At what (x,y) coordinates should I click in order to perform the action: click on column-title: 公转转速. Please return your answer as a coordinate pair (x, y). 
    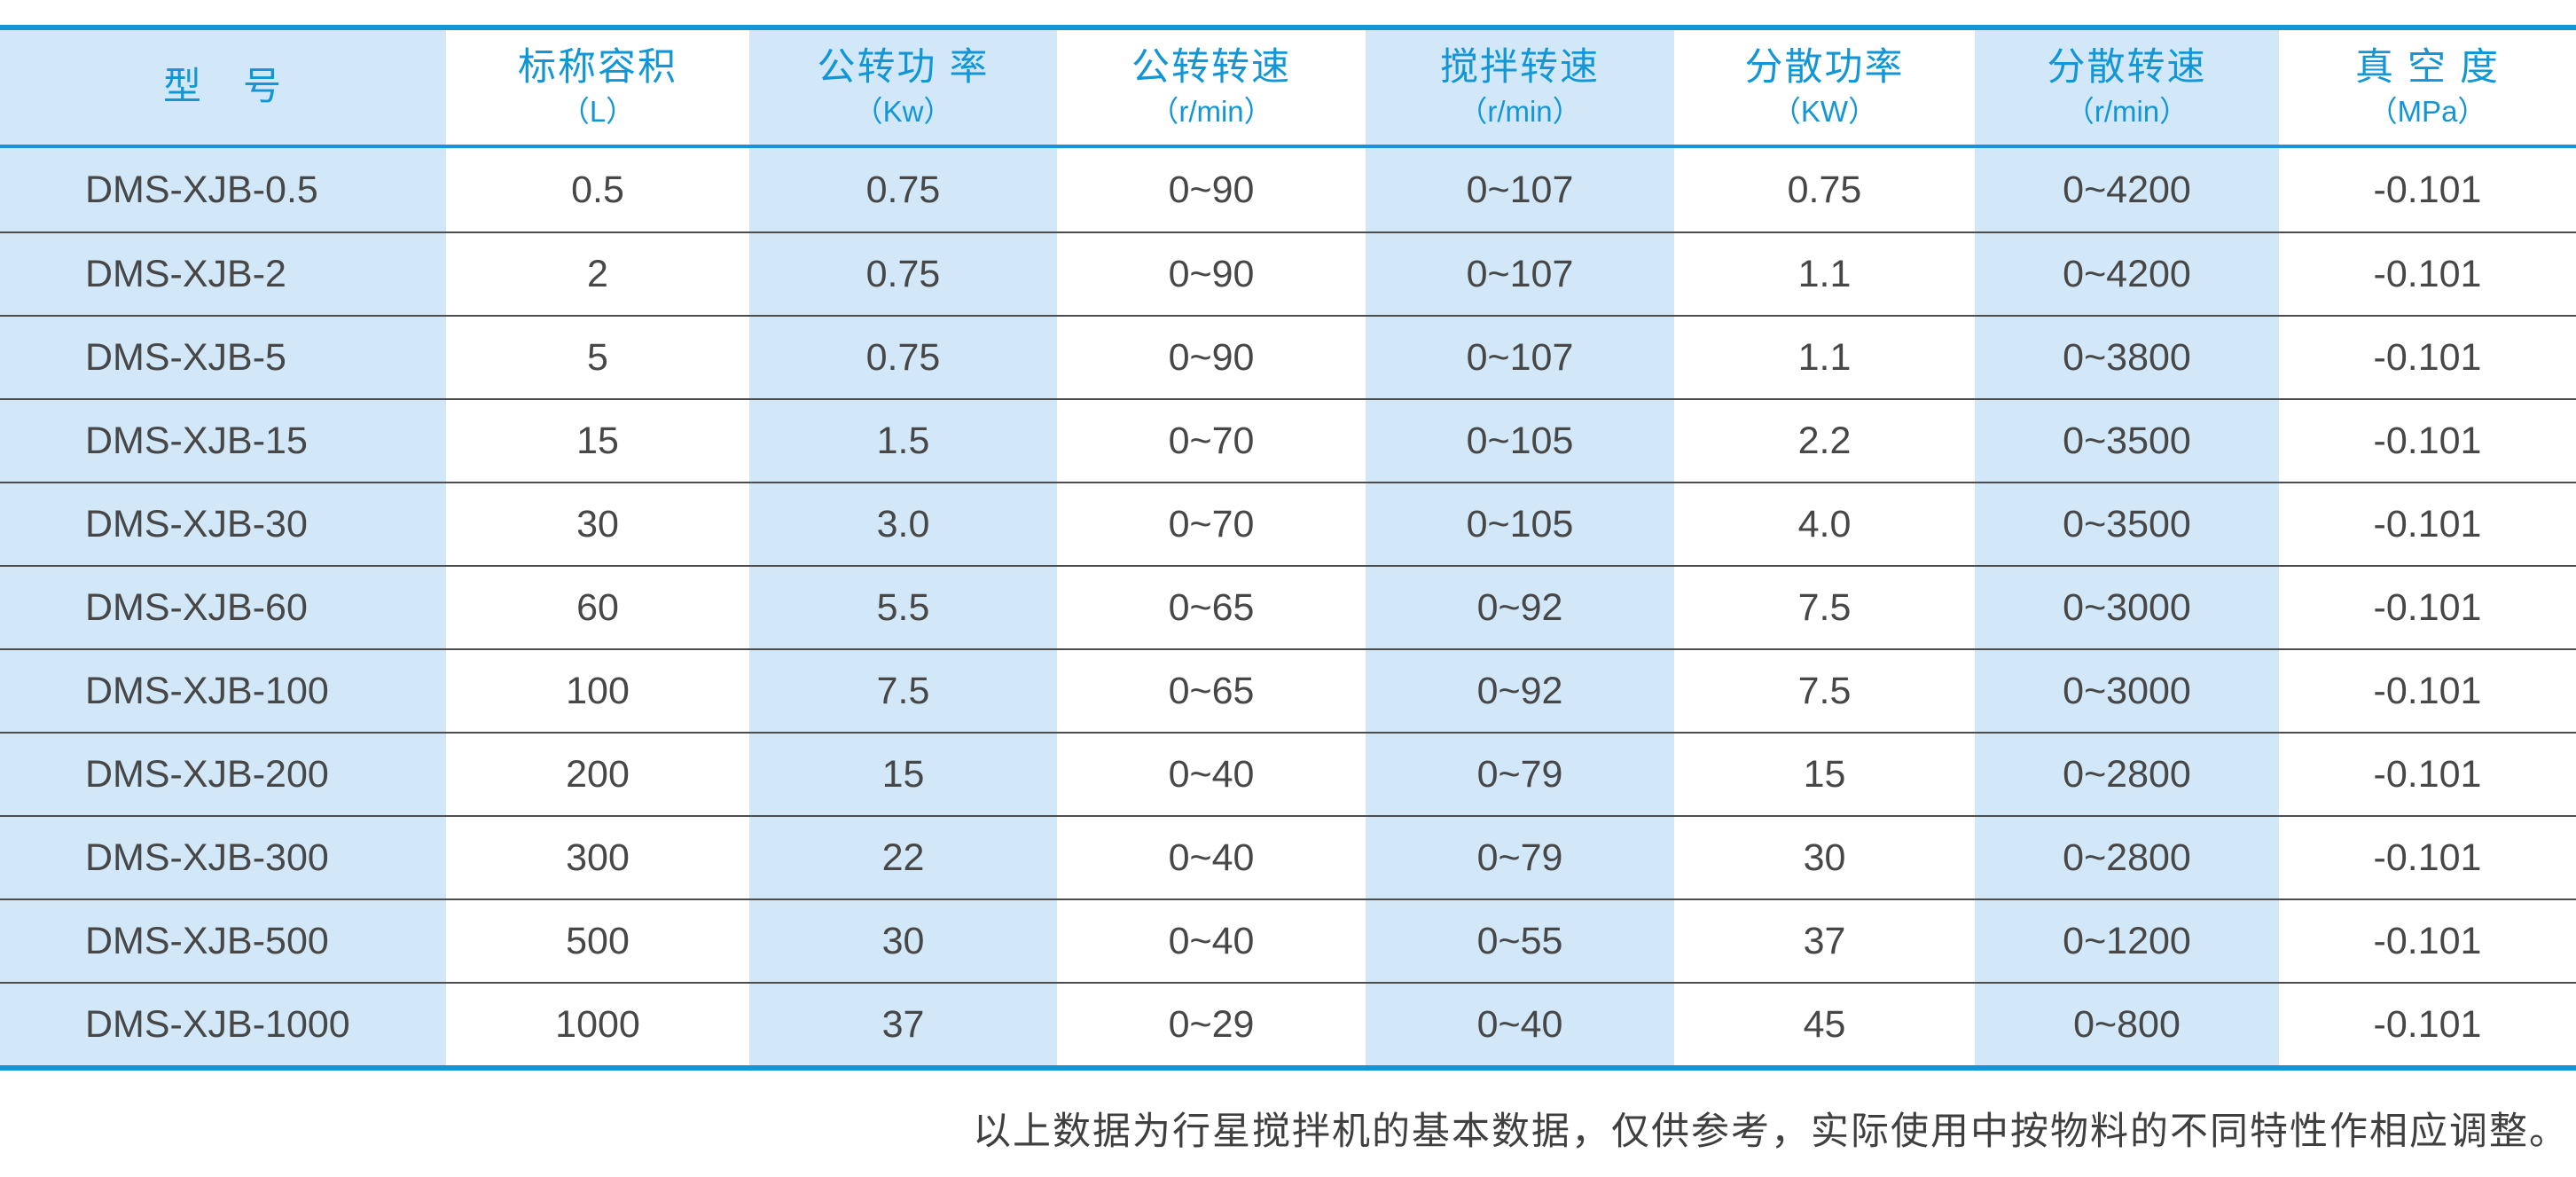
    Looking at the image, I should click on (1211, 67).